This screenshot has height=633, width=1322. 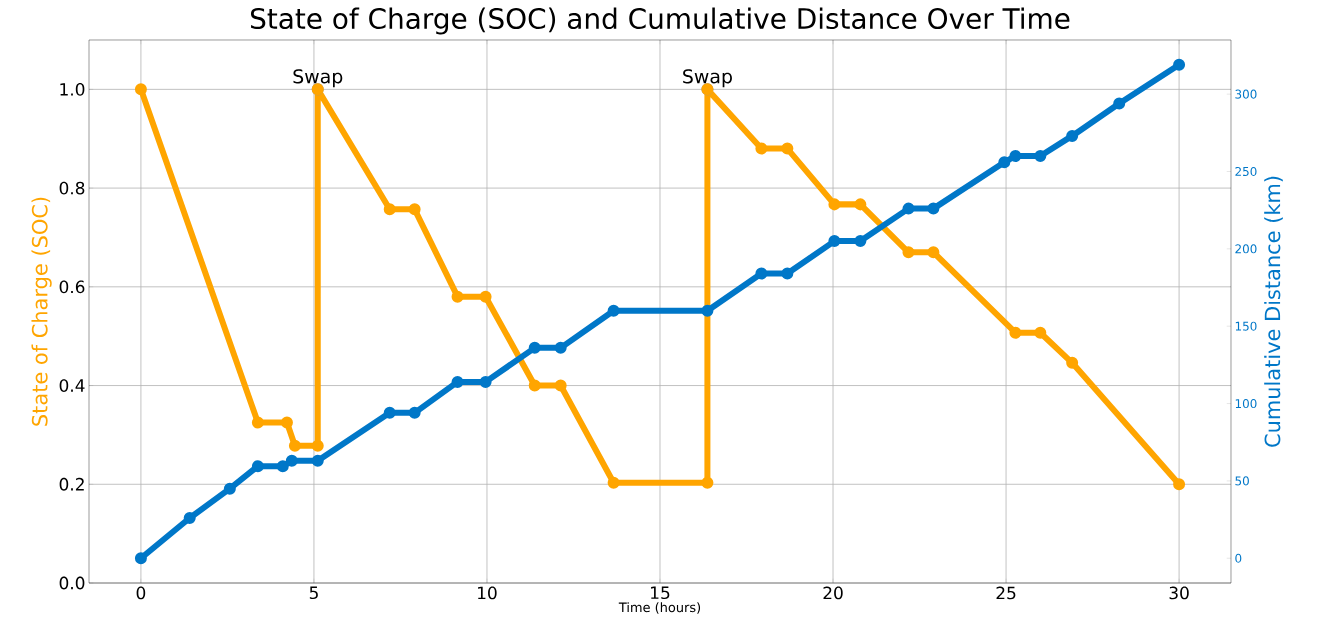 I want to click on y2-tick-label: 300, so click(x=1246, y=94).